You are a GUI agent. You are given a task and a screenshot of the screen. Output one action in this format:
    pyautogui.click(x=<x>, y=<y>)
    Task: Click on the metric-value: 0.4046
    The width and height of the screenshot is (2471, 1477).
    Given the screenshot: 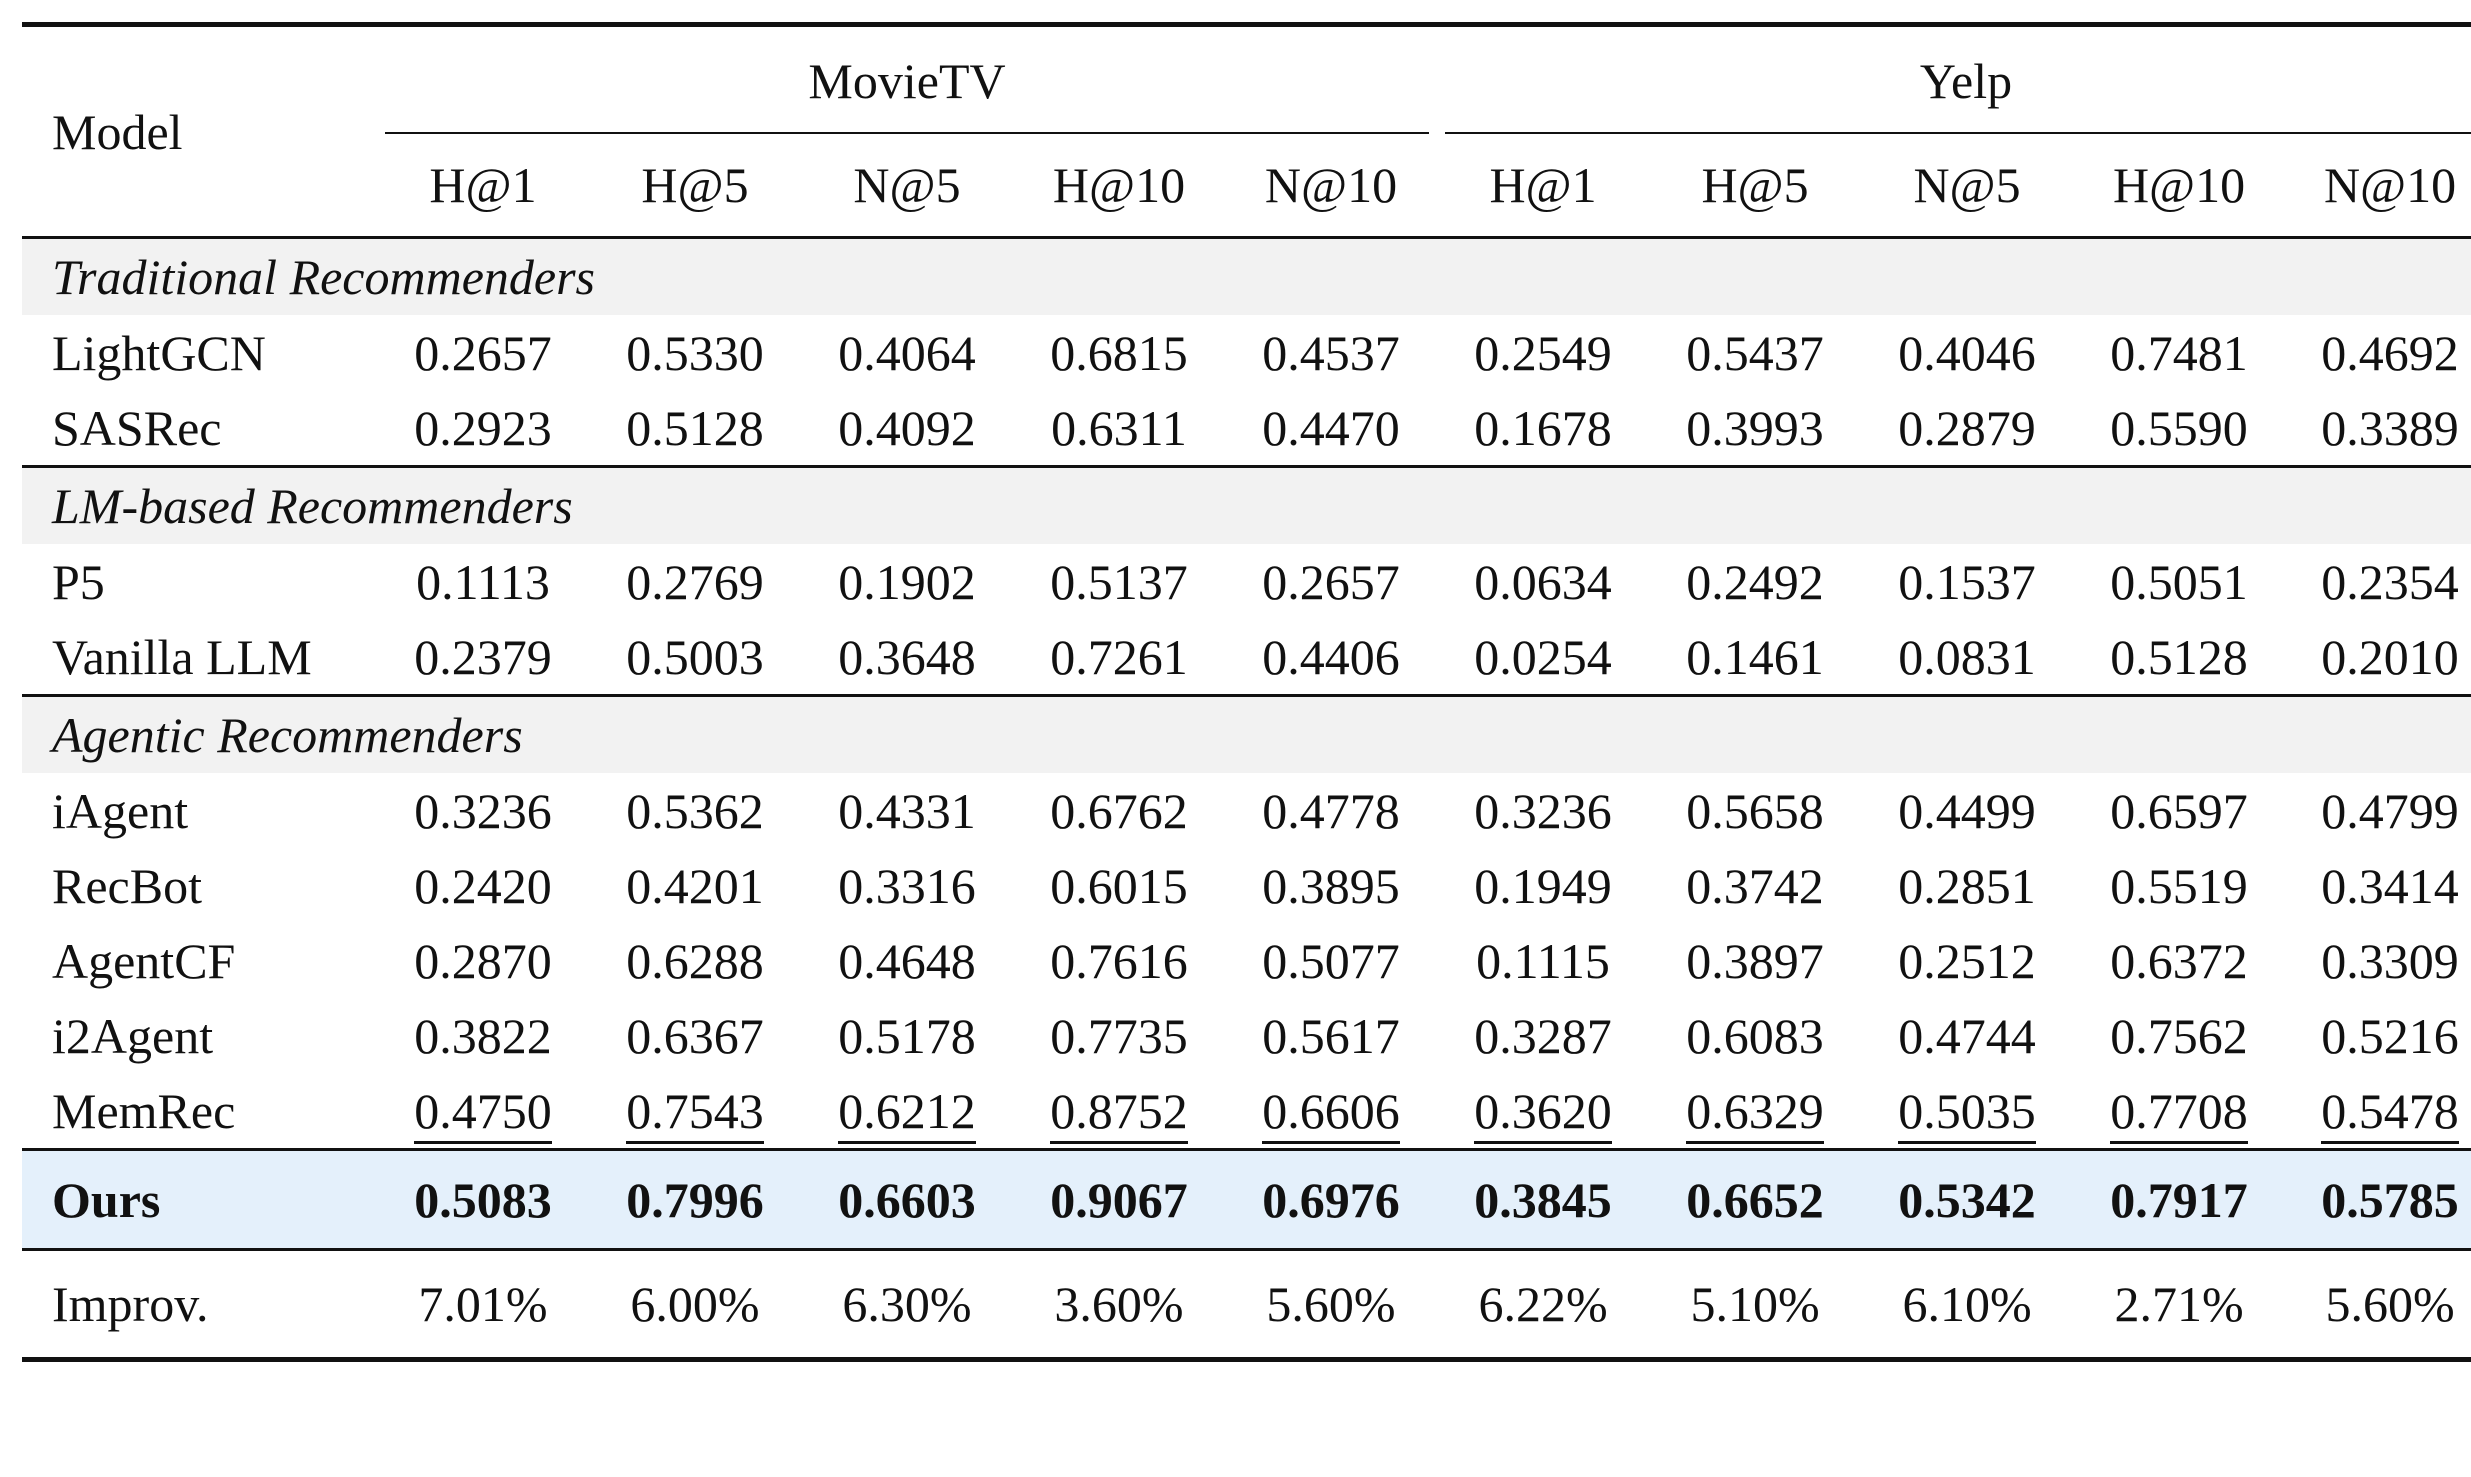 What is the action you would take?
    pyautogui.click(x=1967, y=352)
    